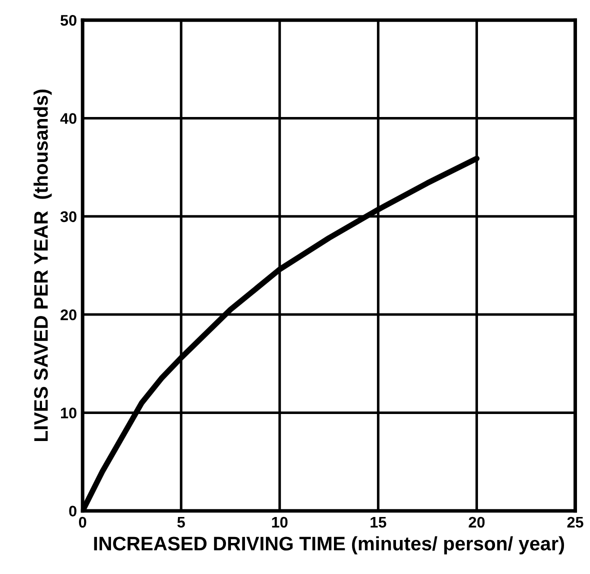  I want to click on x-tick-label: 25, so click(575, 522).